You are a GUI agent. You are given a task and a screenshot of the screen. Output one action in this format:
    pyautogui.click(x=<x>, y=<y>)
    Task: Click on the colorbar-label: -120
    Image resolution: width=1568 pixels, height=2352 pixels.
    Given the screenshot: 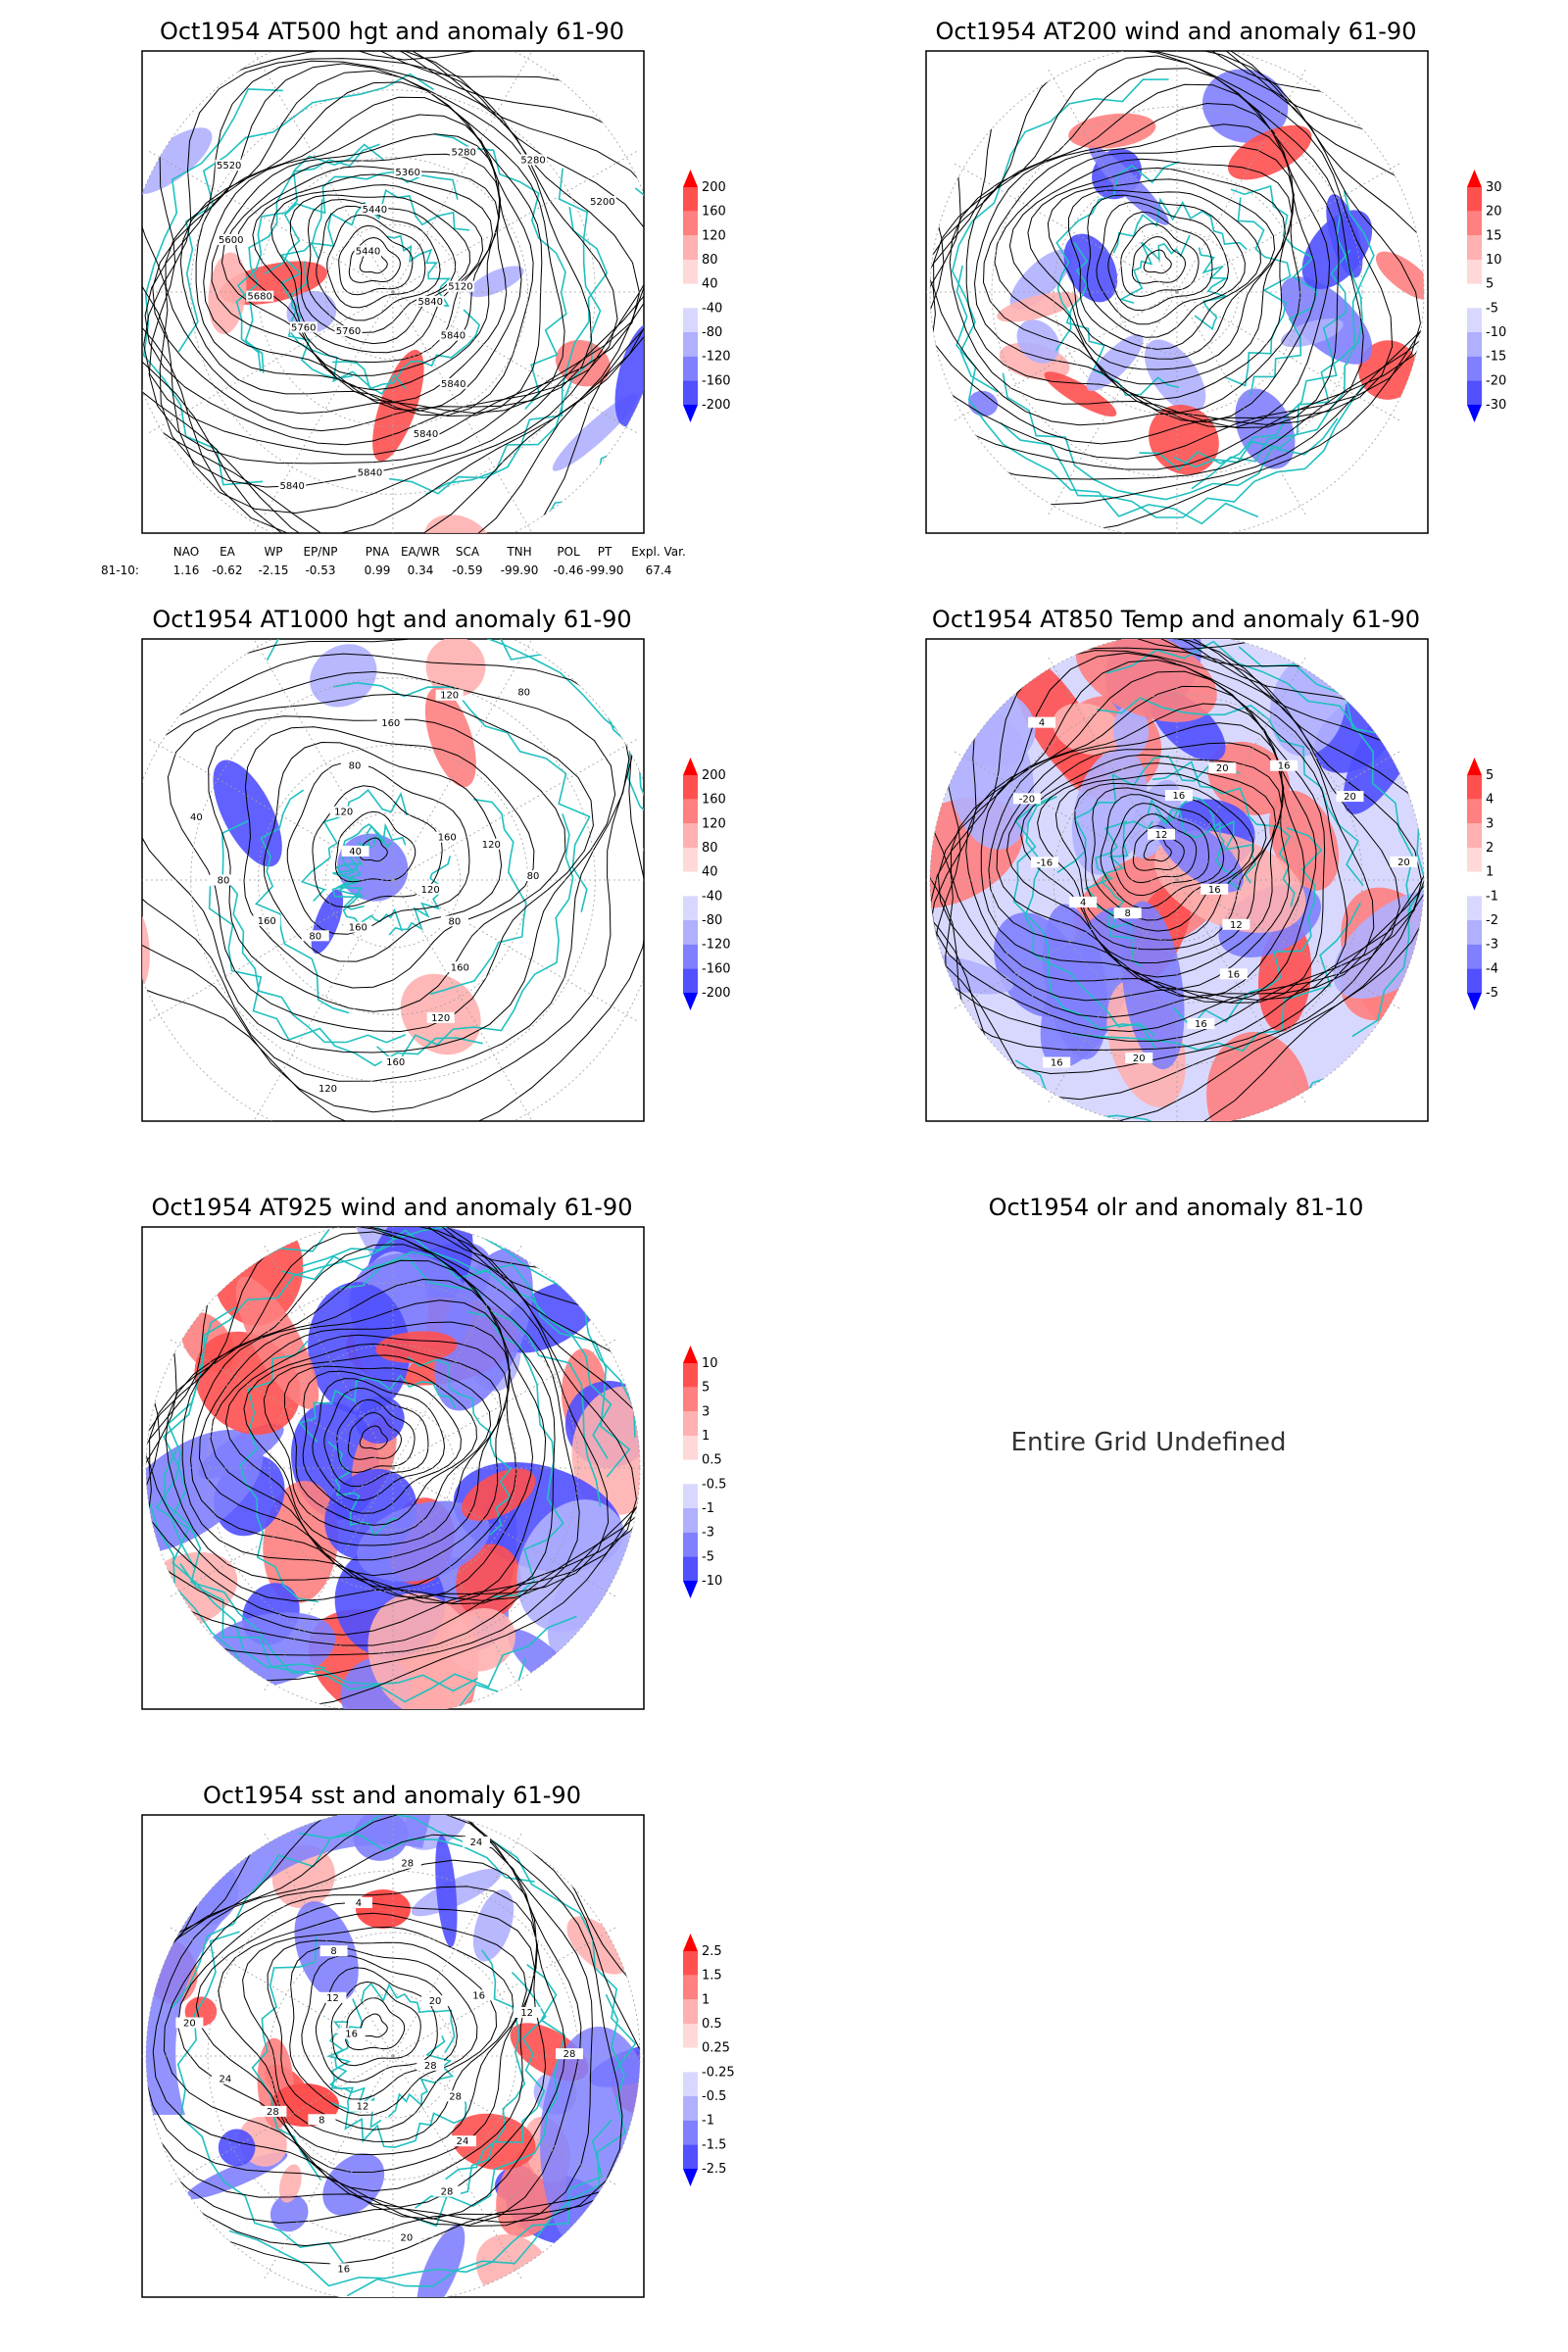 What is the action you would take?
    pyautogui.click(x=716, y=357)
    